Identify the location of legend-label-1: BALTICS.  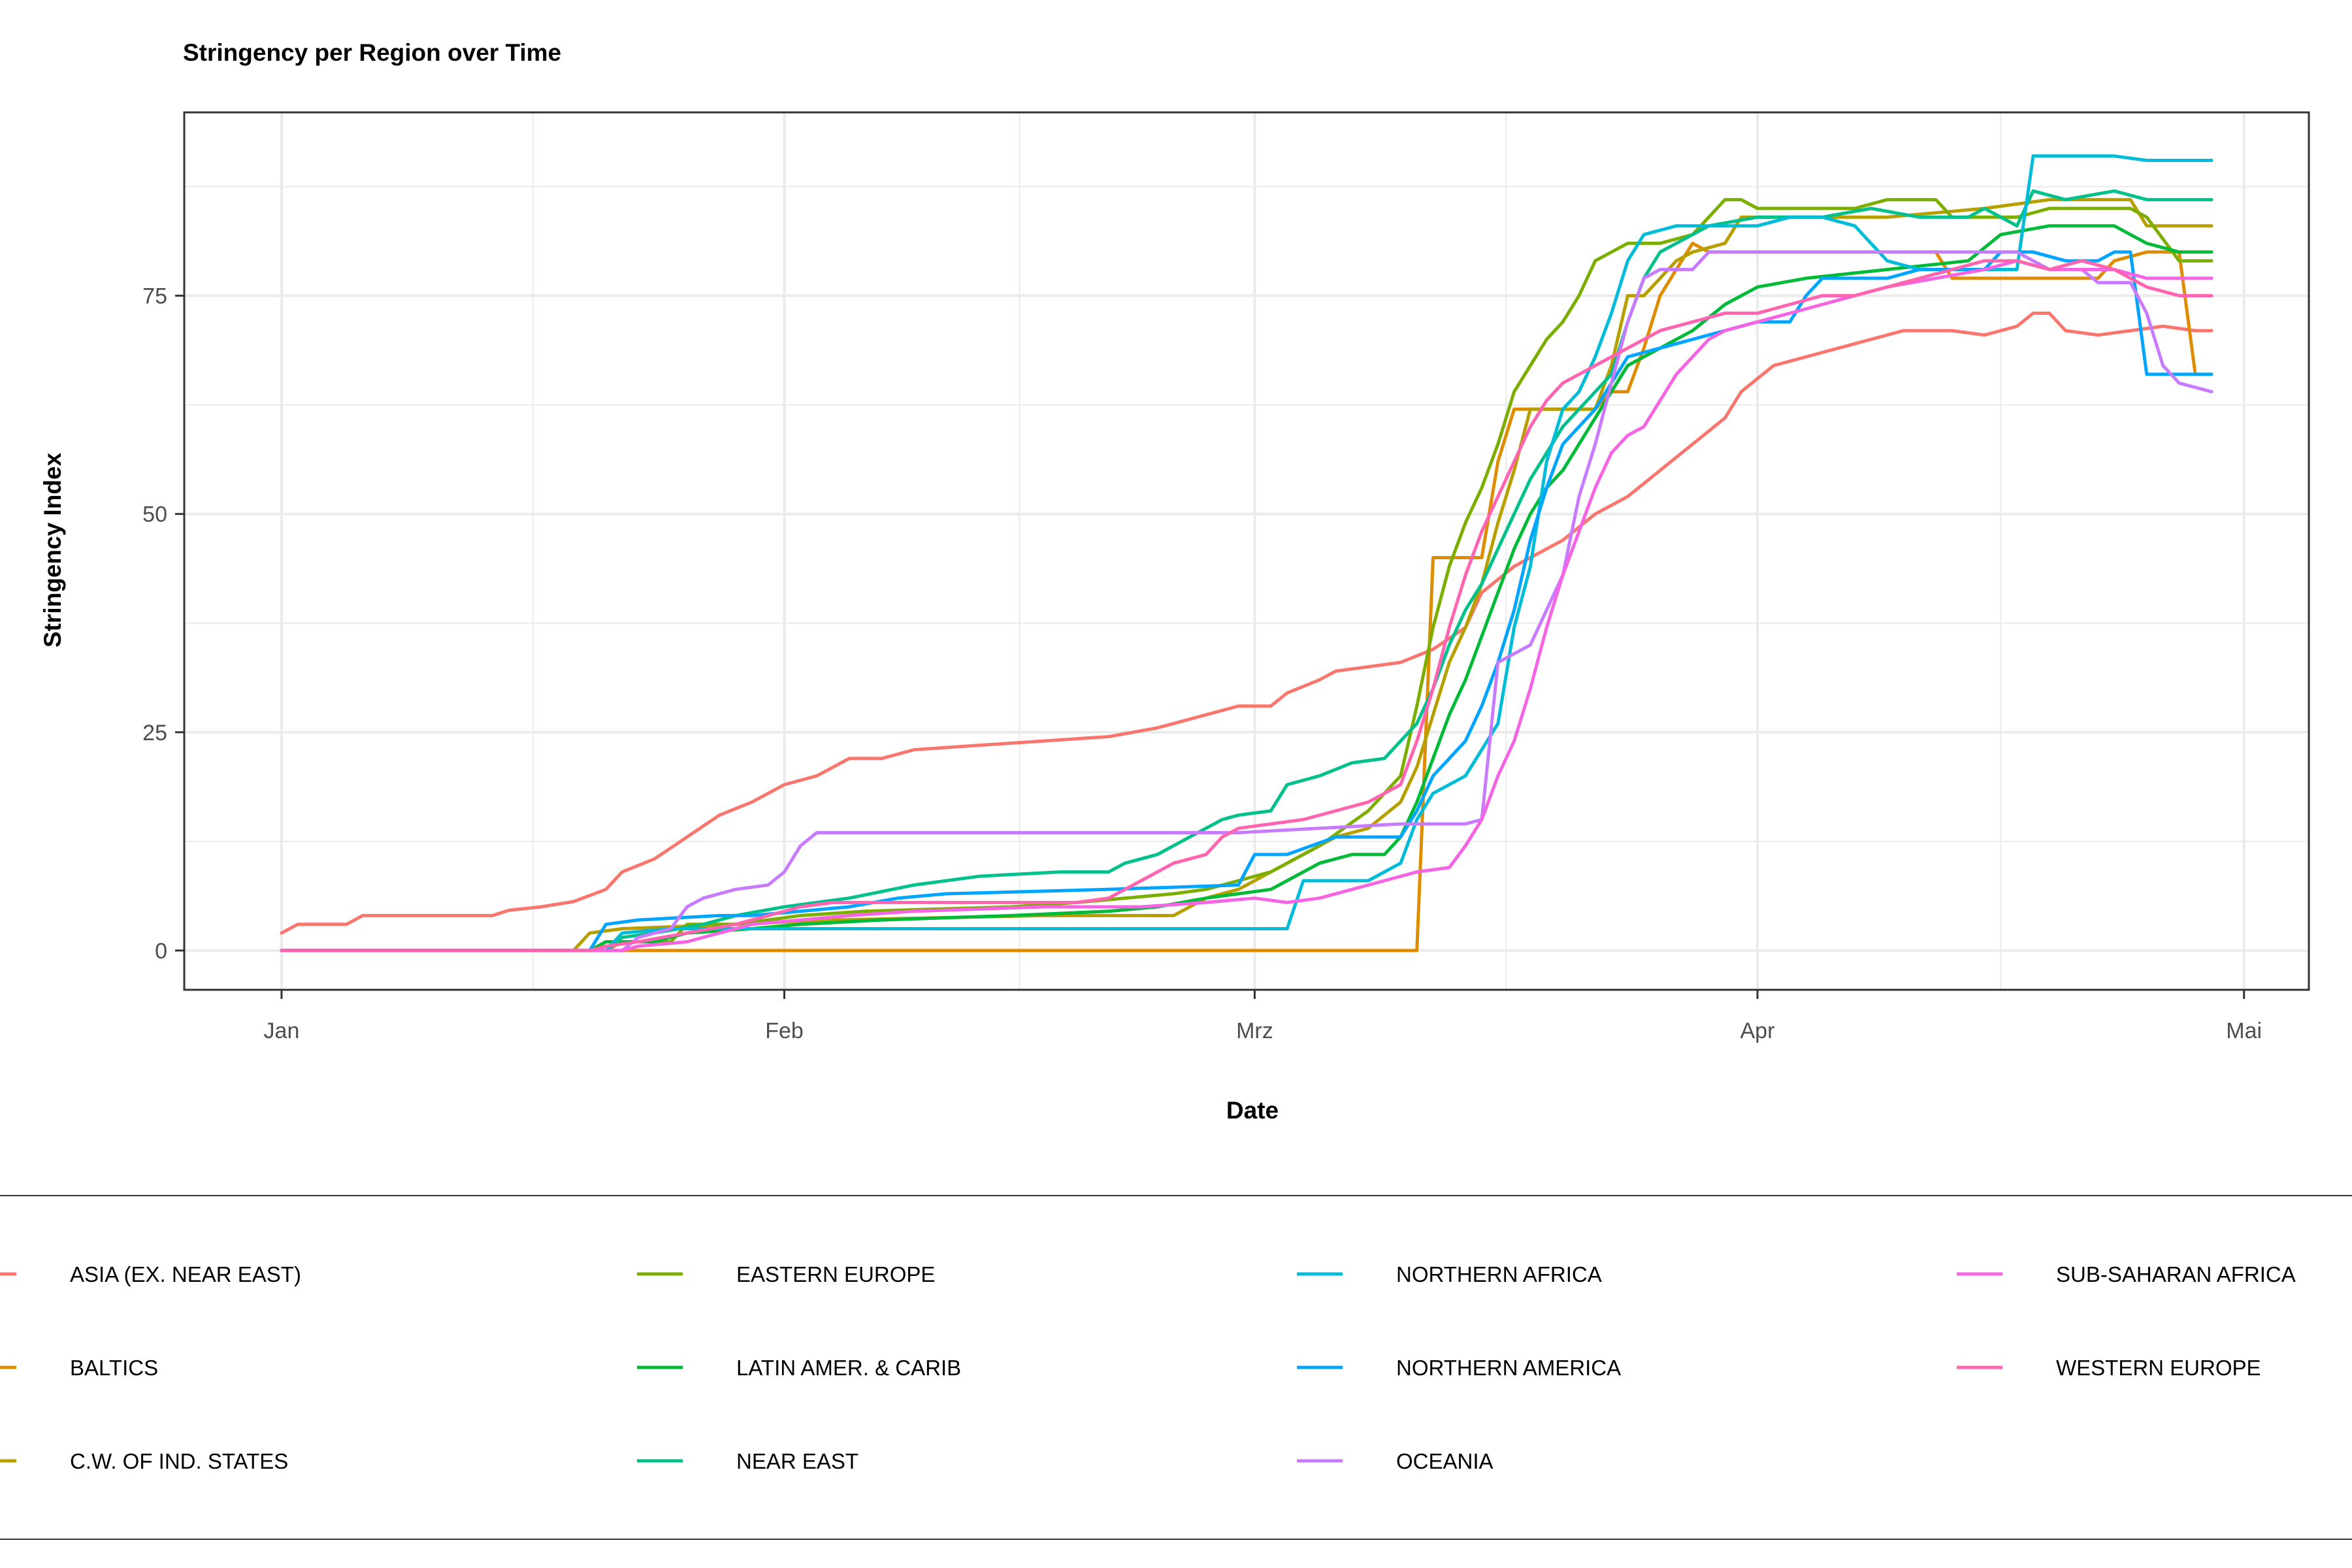
(114, 1368).